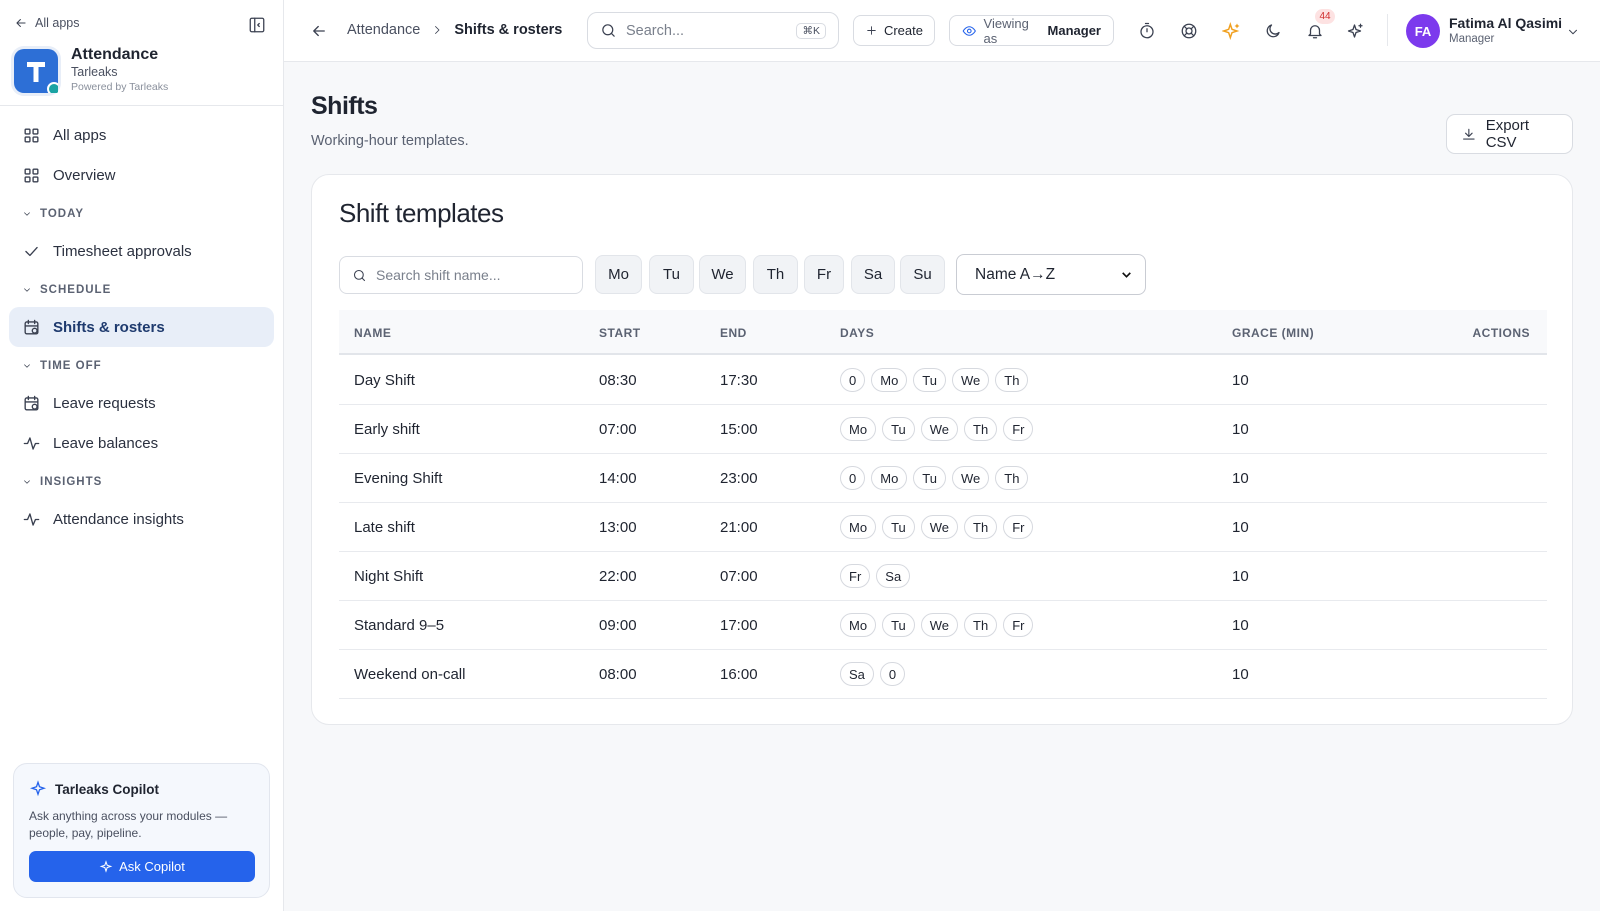 This screenshot has height=911, width=1600. I want to click on shift-start: 22:00, so click(618, 576).